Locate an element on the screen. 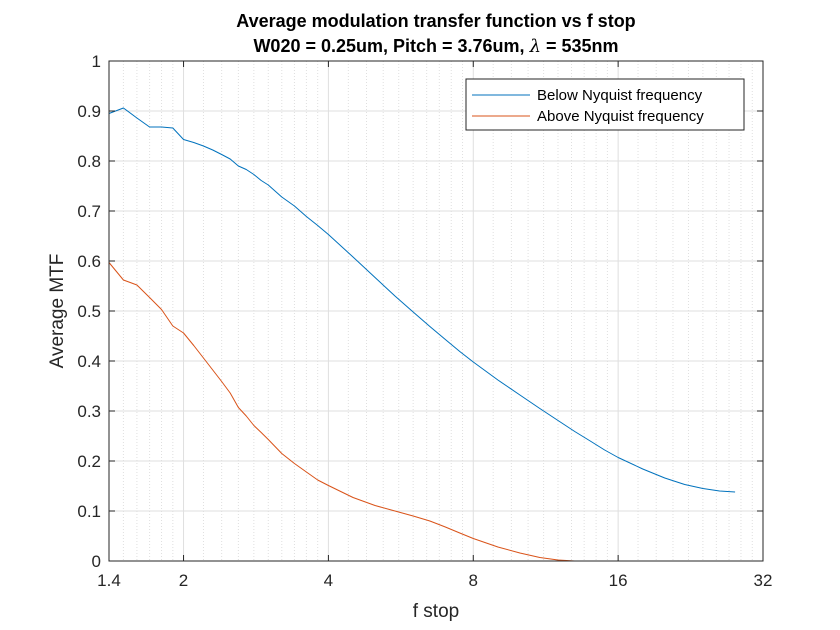  y-tick-label: 0.3 is located at coordinates (89, 411).